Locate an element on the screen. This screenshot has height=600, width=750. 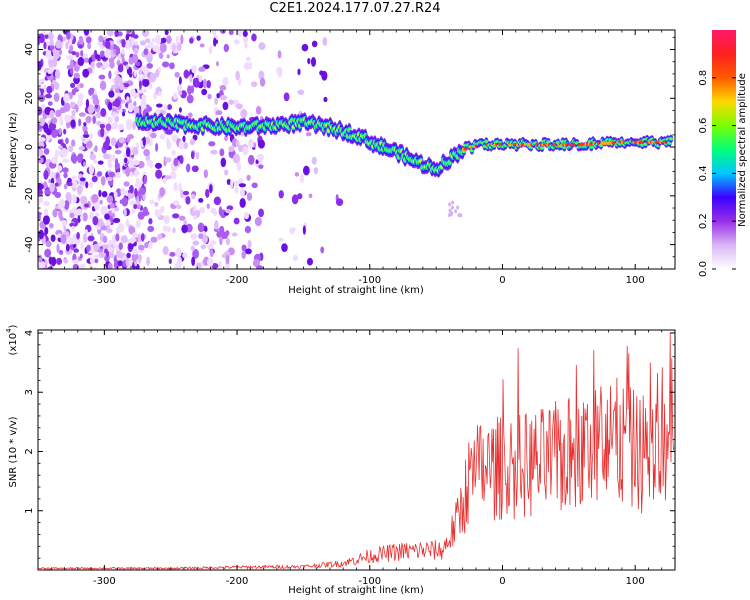
spectrogram-ridge is located at coordinates (404, 165).